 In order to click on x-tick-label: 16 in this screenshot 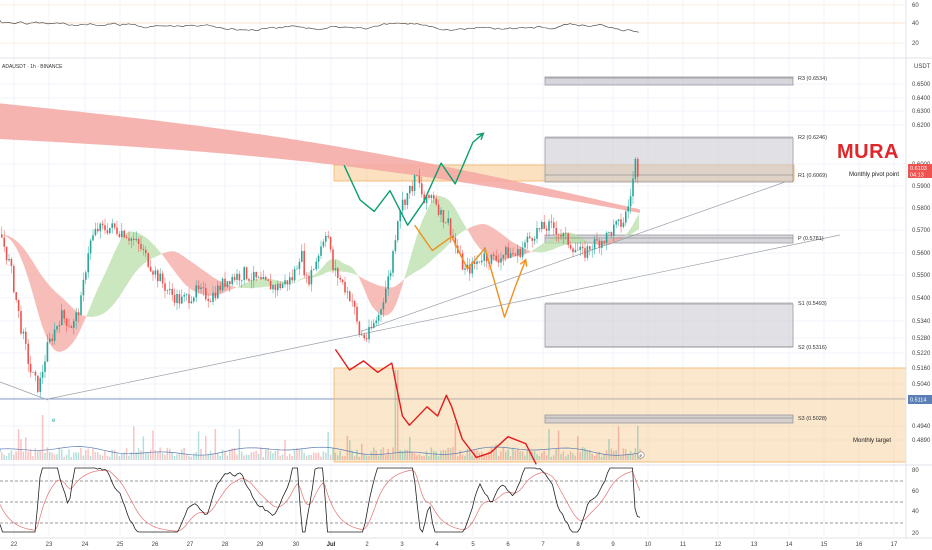, I will do `click(859, 545)`.